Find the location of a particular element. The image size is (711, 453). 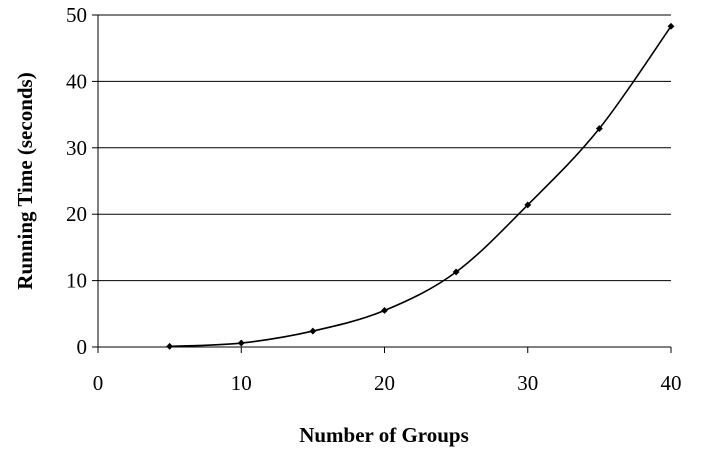

x-tick-labels: 0 10 20 30 40 is located at coordinates (387, 383).